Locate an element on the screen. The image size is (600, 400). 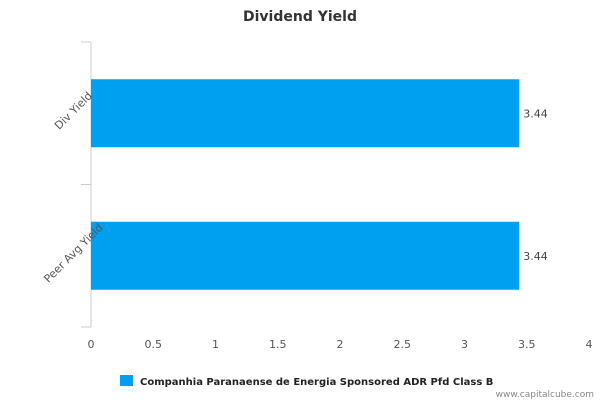
category-label: Div Yield is located at coordinates (73, 110).